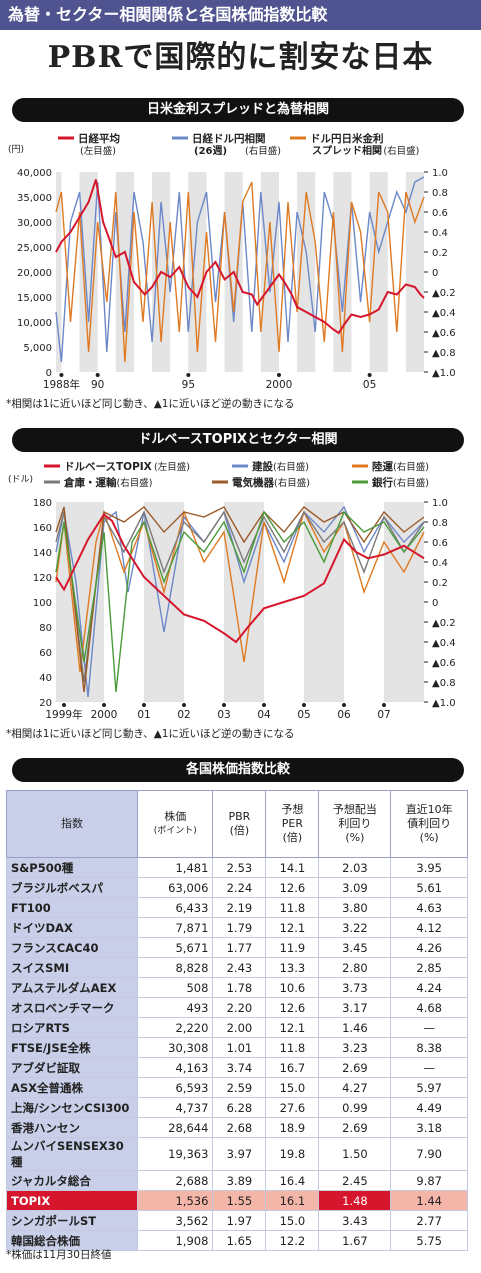  What do you see at coordinates (175, 1200) in the screenshot?
I see `value-cell: 1,536` at bounding box center [175, 1200].